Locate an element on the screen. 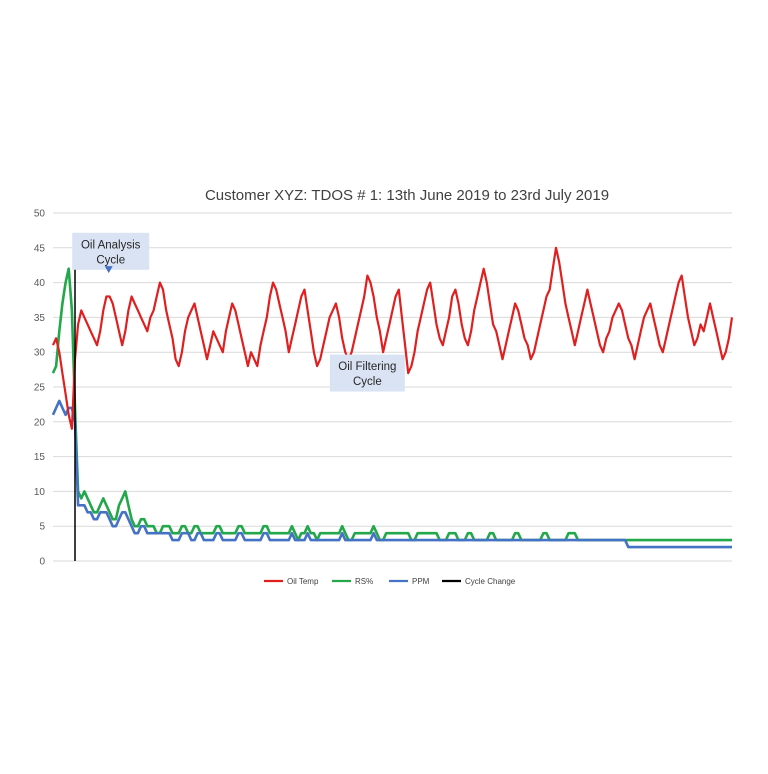 Image resolution: width=768 pixels, height=774 pixels. y-tick-label: 30 is located at coordinates (40, 353).